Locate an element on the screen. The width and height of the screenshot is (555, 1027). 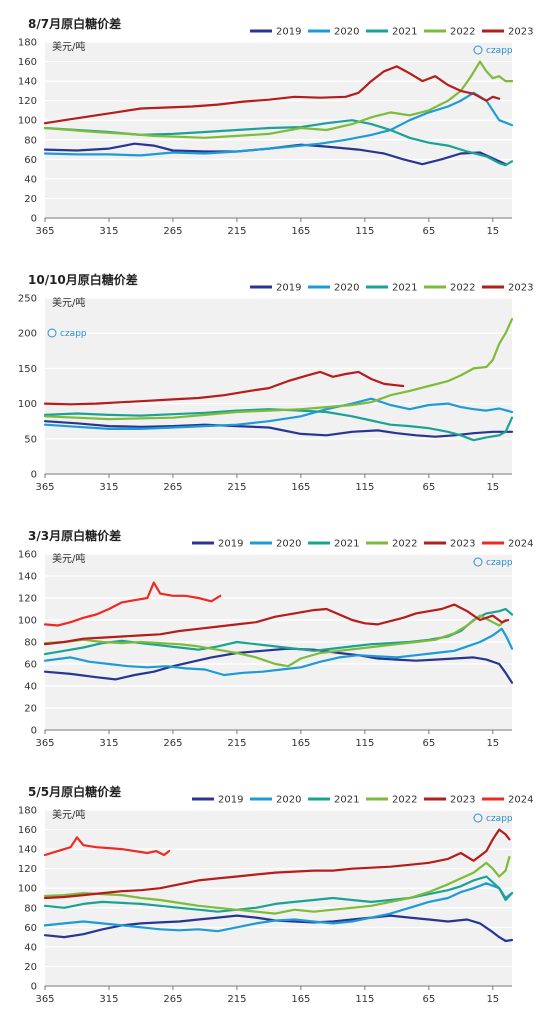
series-line-2024 is located at coordinates (107, 846).